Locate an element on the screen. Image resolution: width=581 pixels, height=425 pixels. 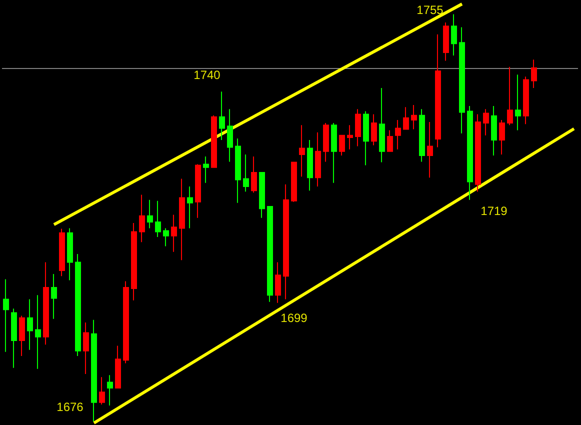
annotation: 1719 is located at coordinates (494, 211).